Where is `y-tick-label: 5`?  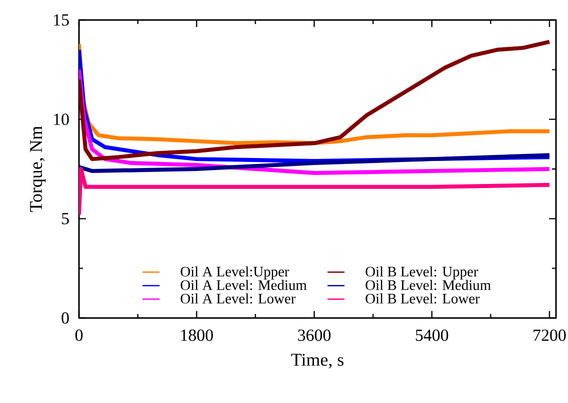
y-tick-label: 5 is located at coordinates (65, 218).